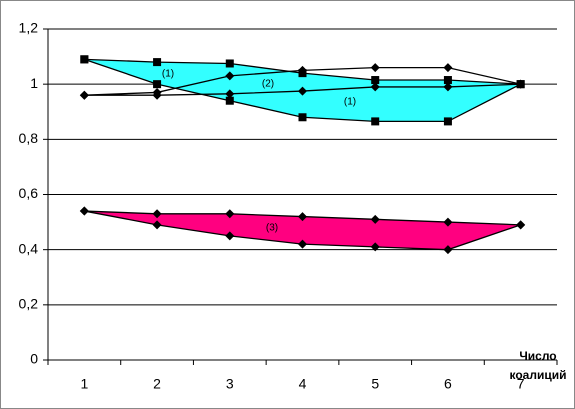 The width and height of the screenshot is (575, 409). What do you see at coordinates (230, 384) in the screenshot?
I see `x-tick-label: 3` at bounding box center [230, 384].